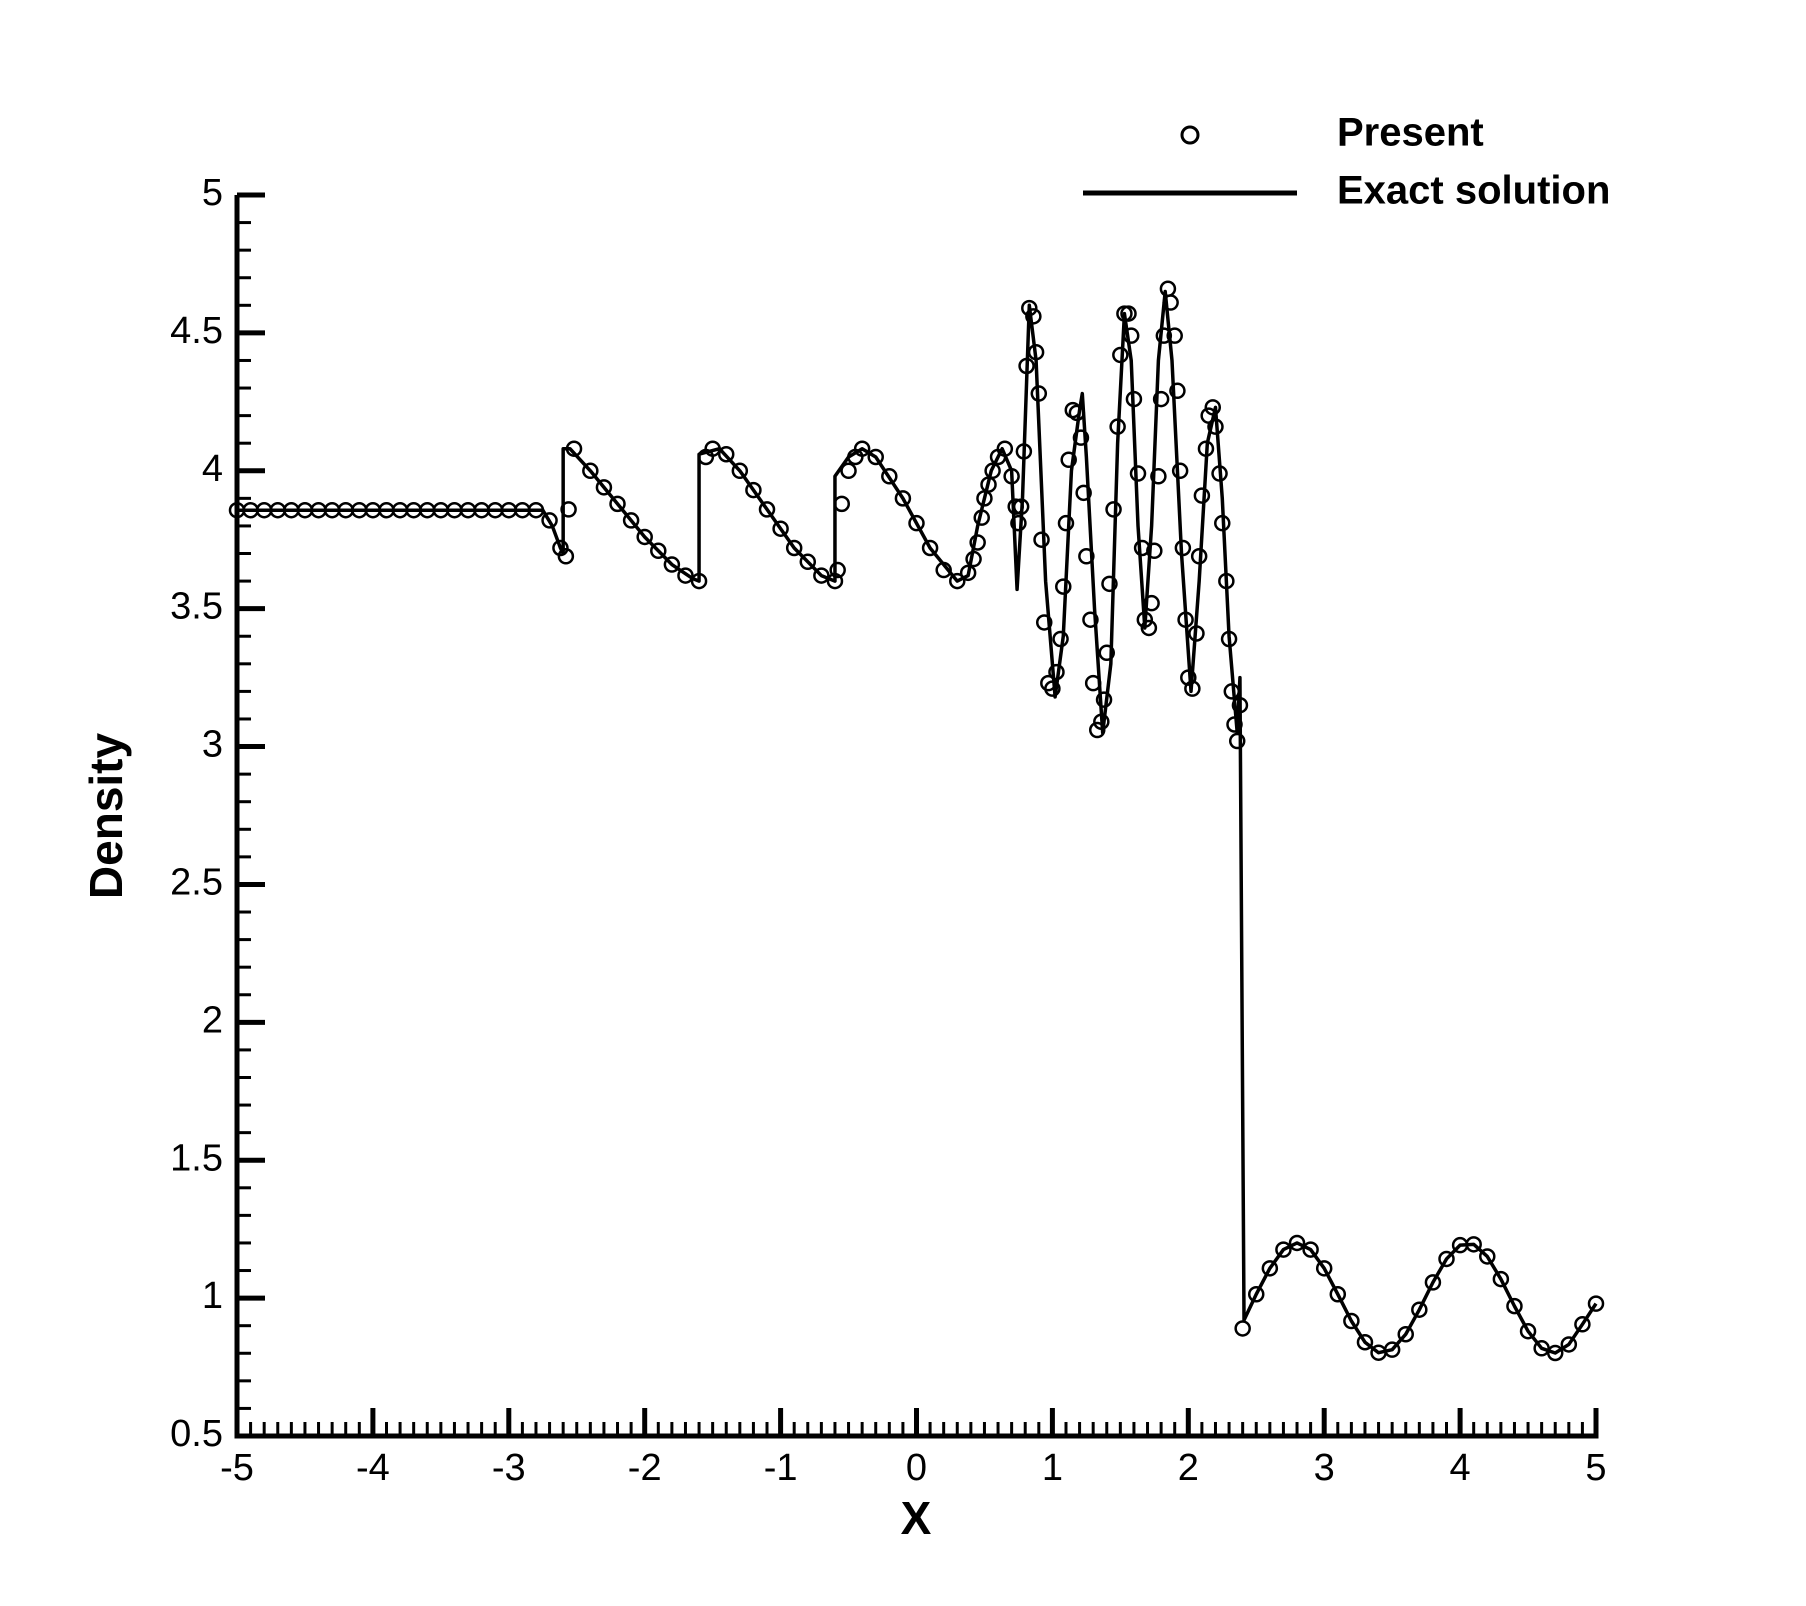  I want to click on y-tick-label: 1, so click(212, 1296).